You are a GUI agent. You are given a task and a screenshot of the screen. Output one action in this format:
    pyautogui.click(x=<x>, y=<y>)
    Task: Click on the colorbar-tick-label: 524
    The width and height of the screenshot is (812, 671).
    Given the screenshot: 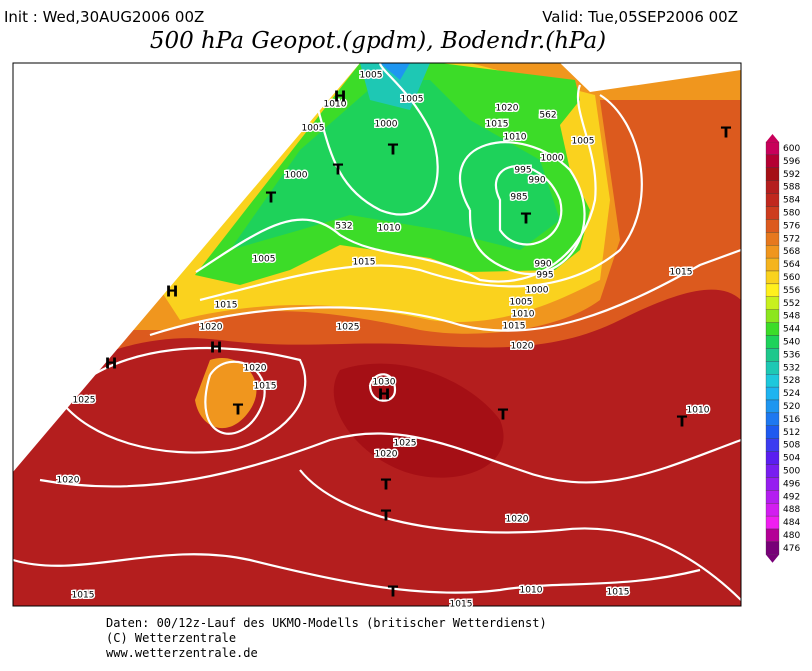 What is the action you would take?
    pyautogui.click(x=791, y=394)
    